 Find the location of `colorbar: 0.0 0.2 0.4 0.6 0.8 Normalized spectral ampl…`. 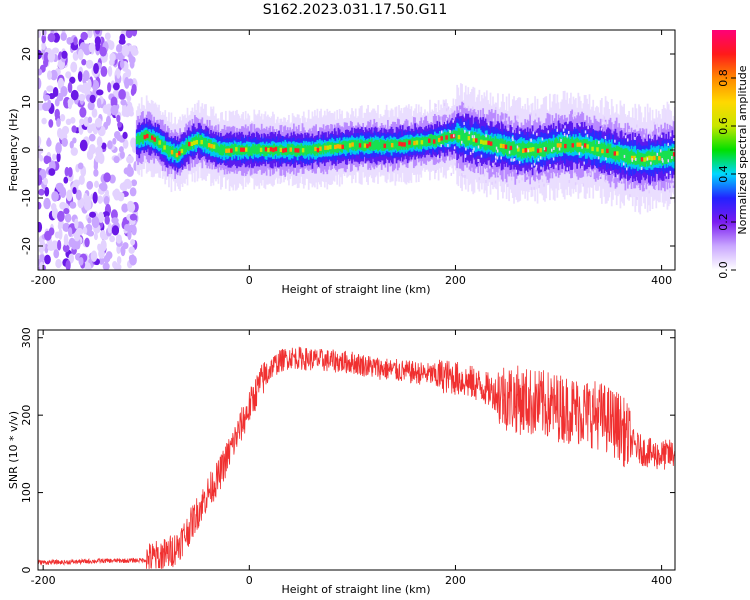

colorbar: 0.0 0.2 0.4 0.6 0.8 Normalized spectral ampl… is located at coordinates (730, 154).